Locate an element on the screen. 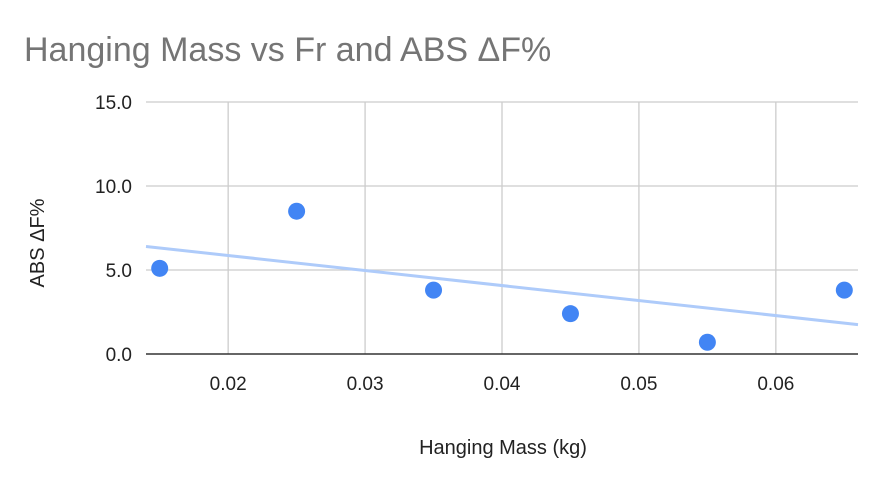 The width and height of the screenshot is (884, 484). y-tick-label: 15.0 is located at coordinates (113, 103).